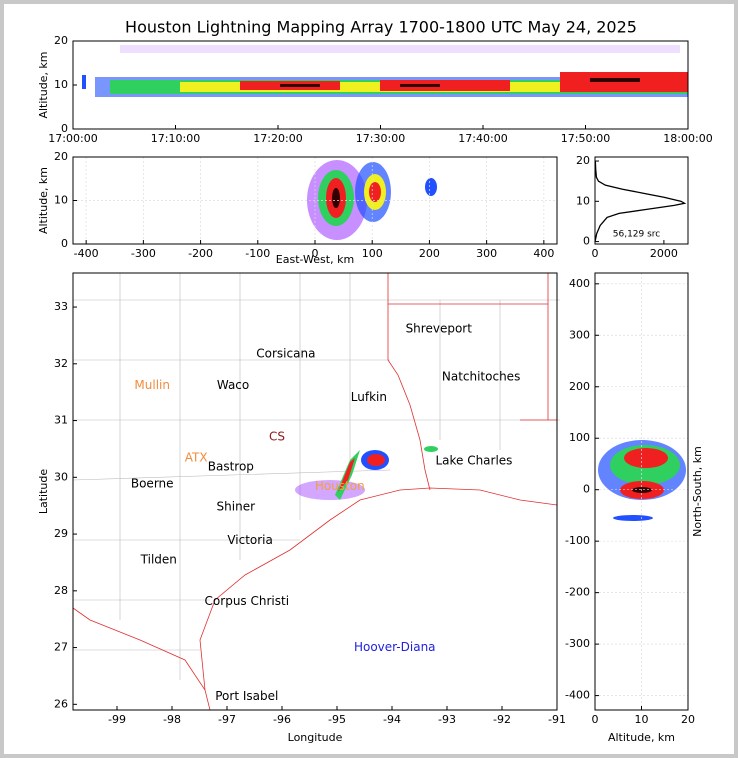 The image size is (738, 758). I want to click on x-axis-label: Altitude, km, so click(641, 737).